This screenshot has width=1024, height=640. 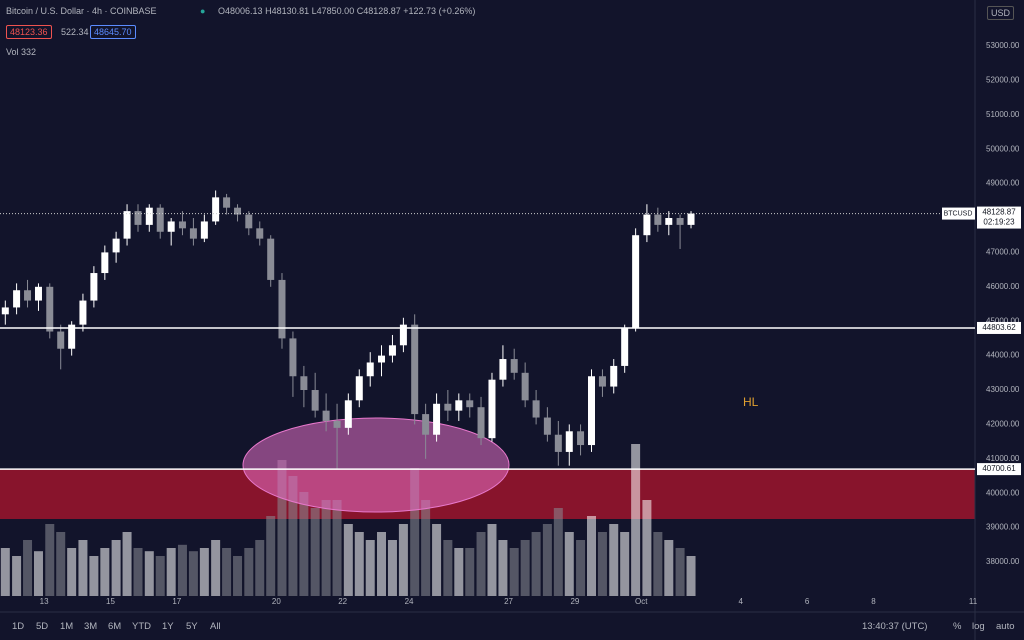 What do you see at coordinates (439, 11) in the screenshot?
I see `change: +122.73 (+0.26%)` at bounding box center [439, 11].